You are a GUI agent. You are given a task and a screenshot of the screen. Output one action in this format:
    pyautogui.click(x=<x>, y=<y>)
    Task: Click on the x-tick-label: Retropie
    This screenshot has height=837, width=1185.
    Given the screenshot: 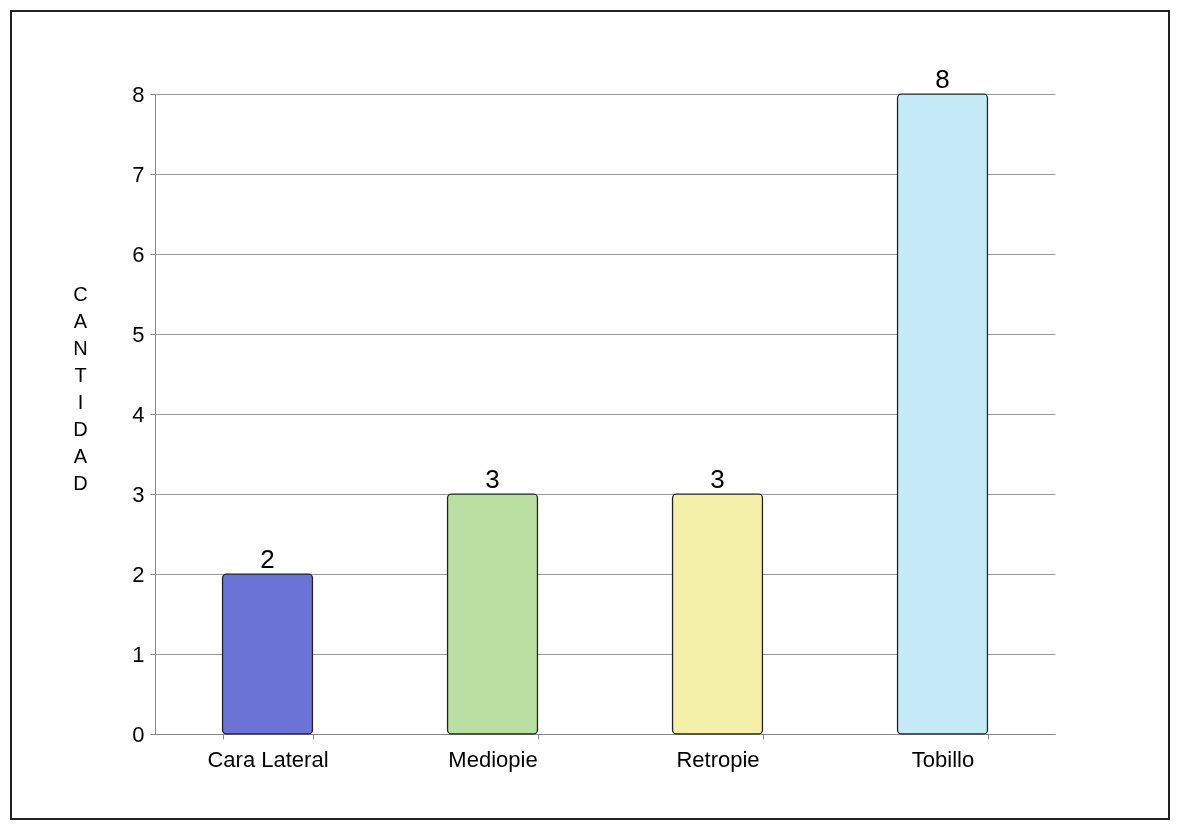 What is the action you would take?
    pyautogui.click(x=718, y=759)
    